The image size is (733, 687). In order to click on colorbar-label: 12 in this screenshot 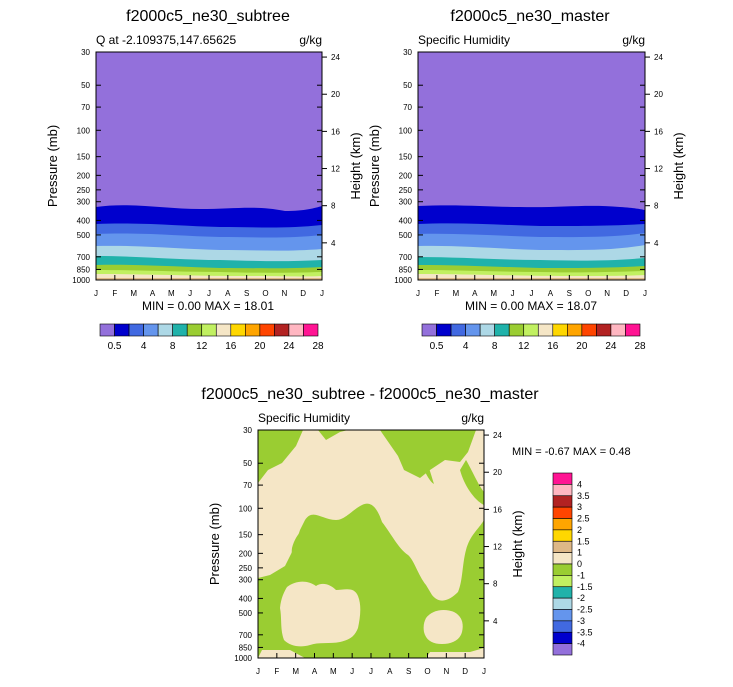, I will do `click(524, 346)`.